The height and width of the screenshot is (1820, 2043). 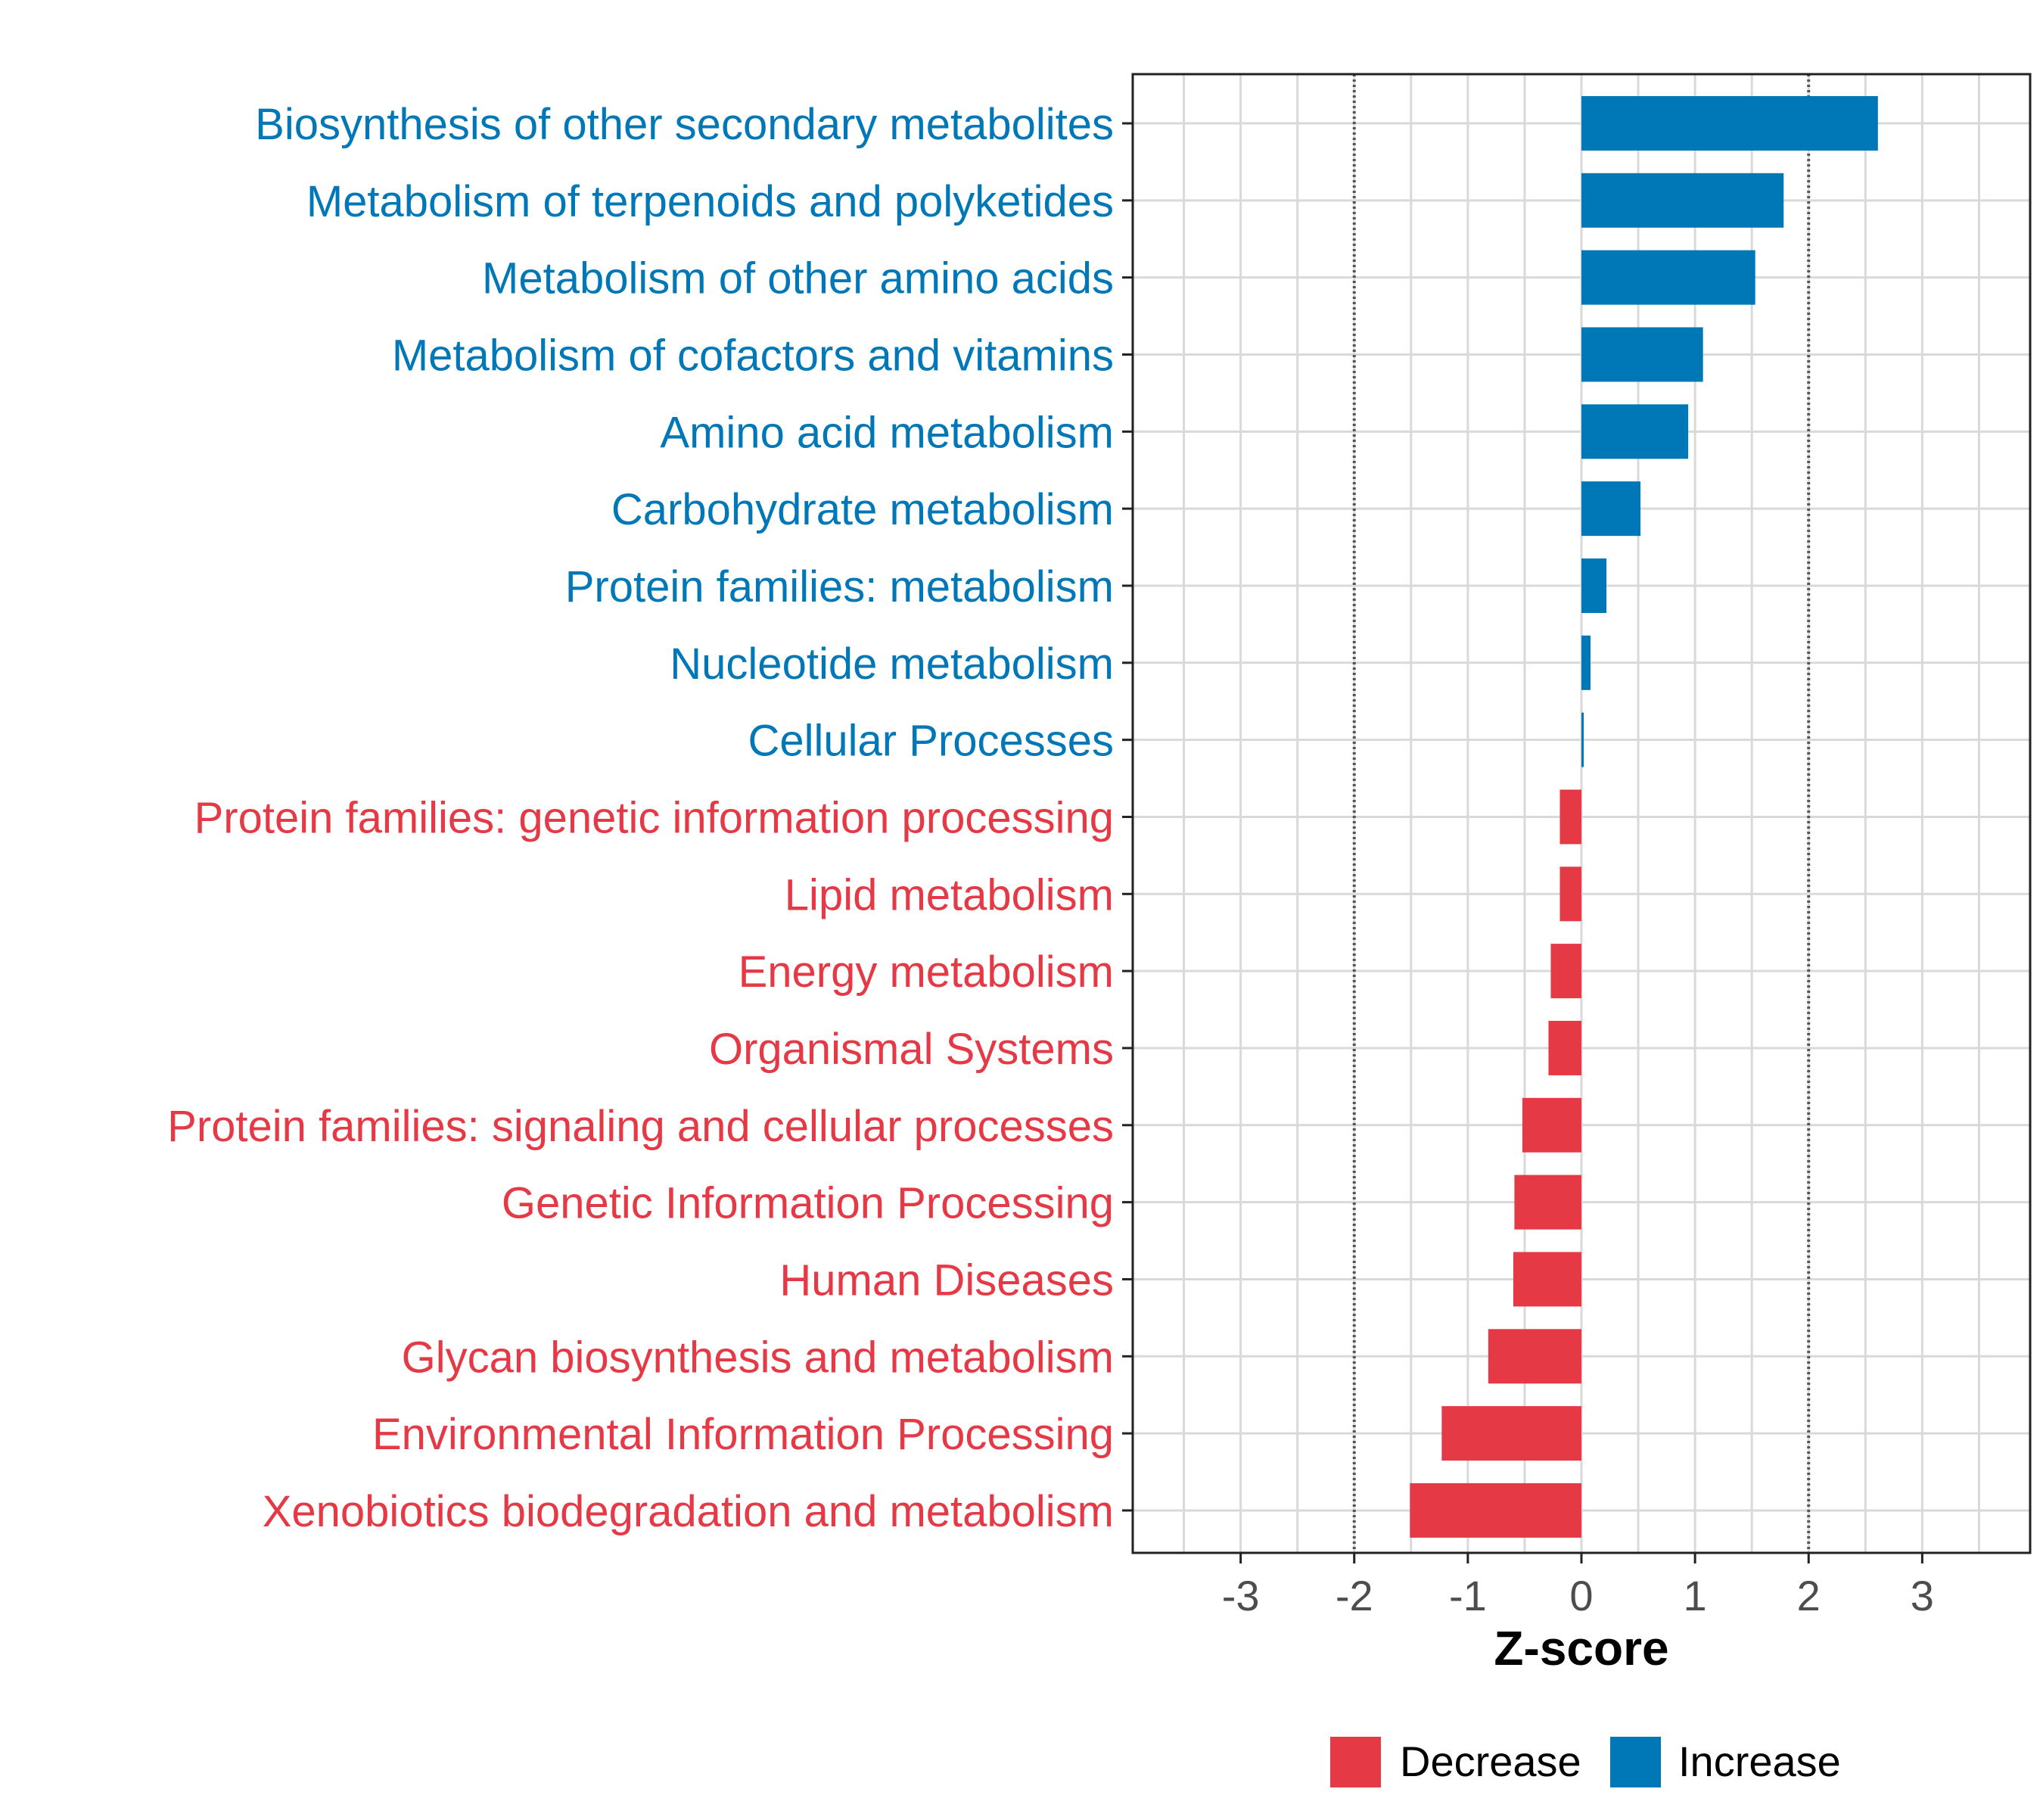 What do you see at coordinates (1696, 1596) in the screenshot?
I see `x-tick-label: 1` at bounding box center [1696, 1596].